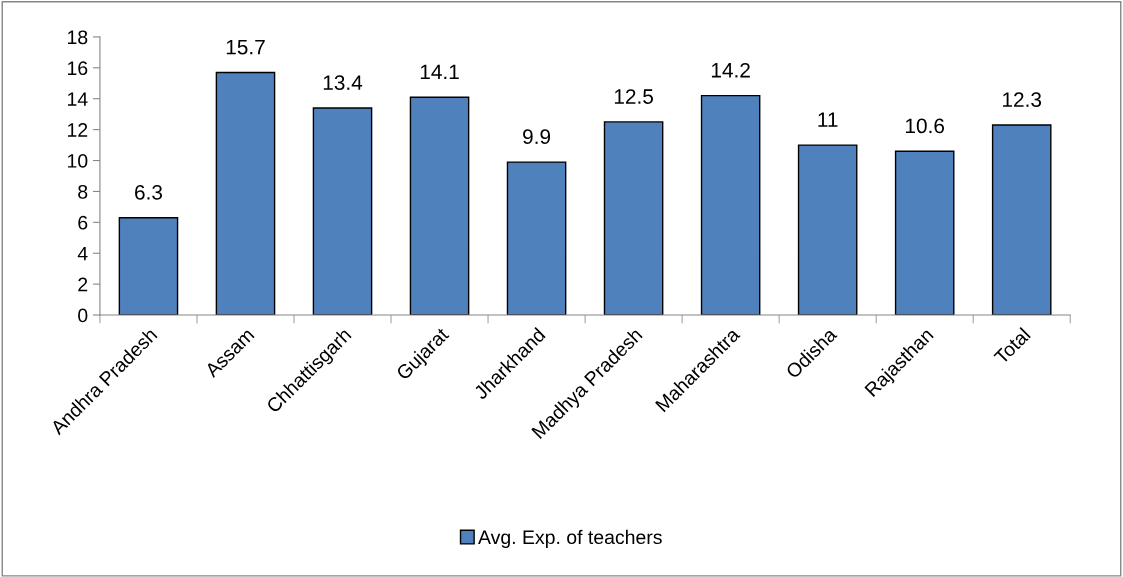 Image resolution: width=1123 pixels, height=577 pixels. Describe the element at coordinates (78, 130) in the screenshot. I see `y-tick-label: 12` at that location.